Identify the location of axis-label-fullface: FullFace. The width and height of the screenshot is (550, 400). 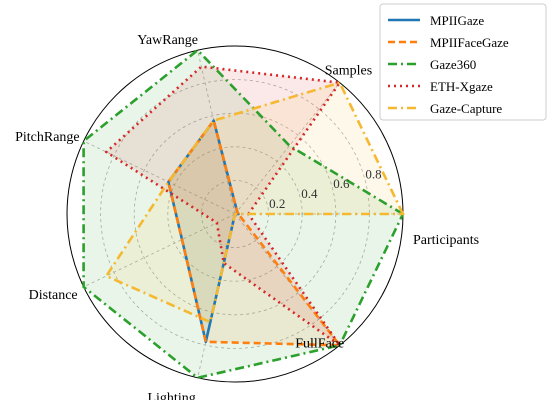
(319, 343).